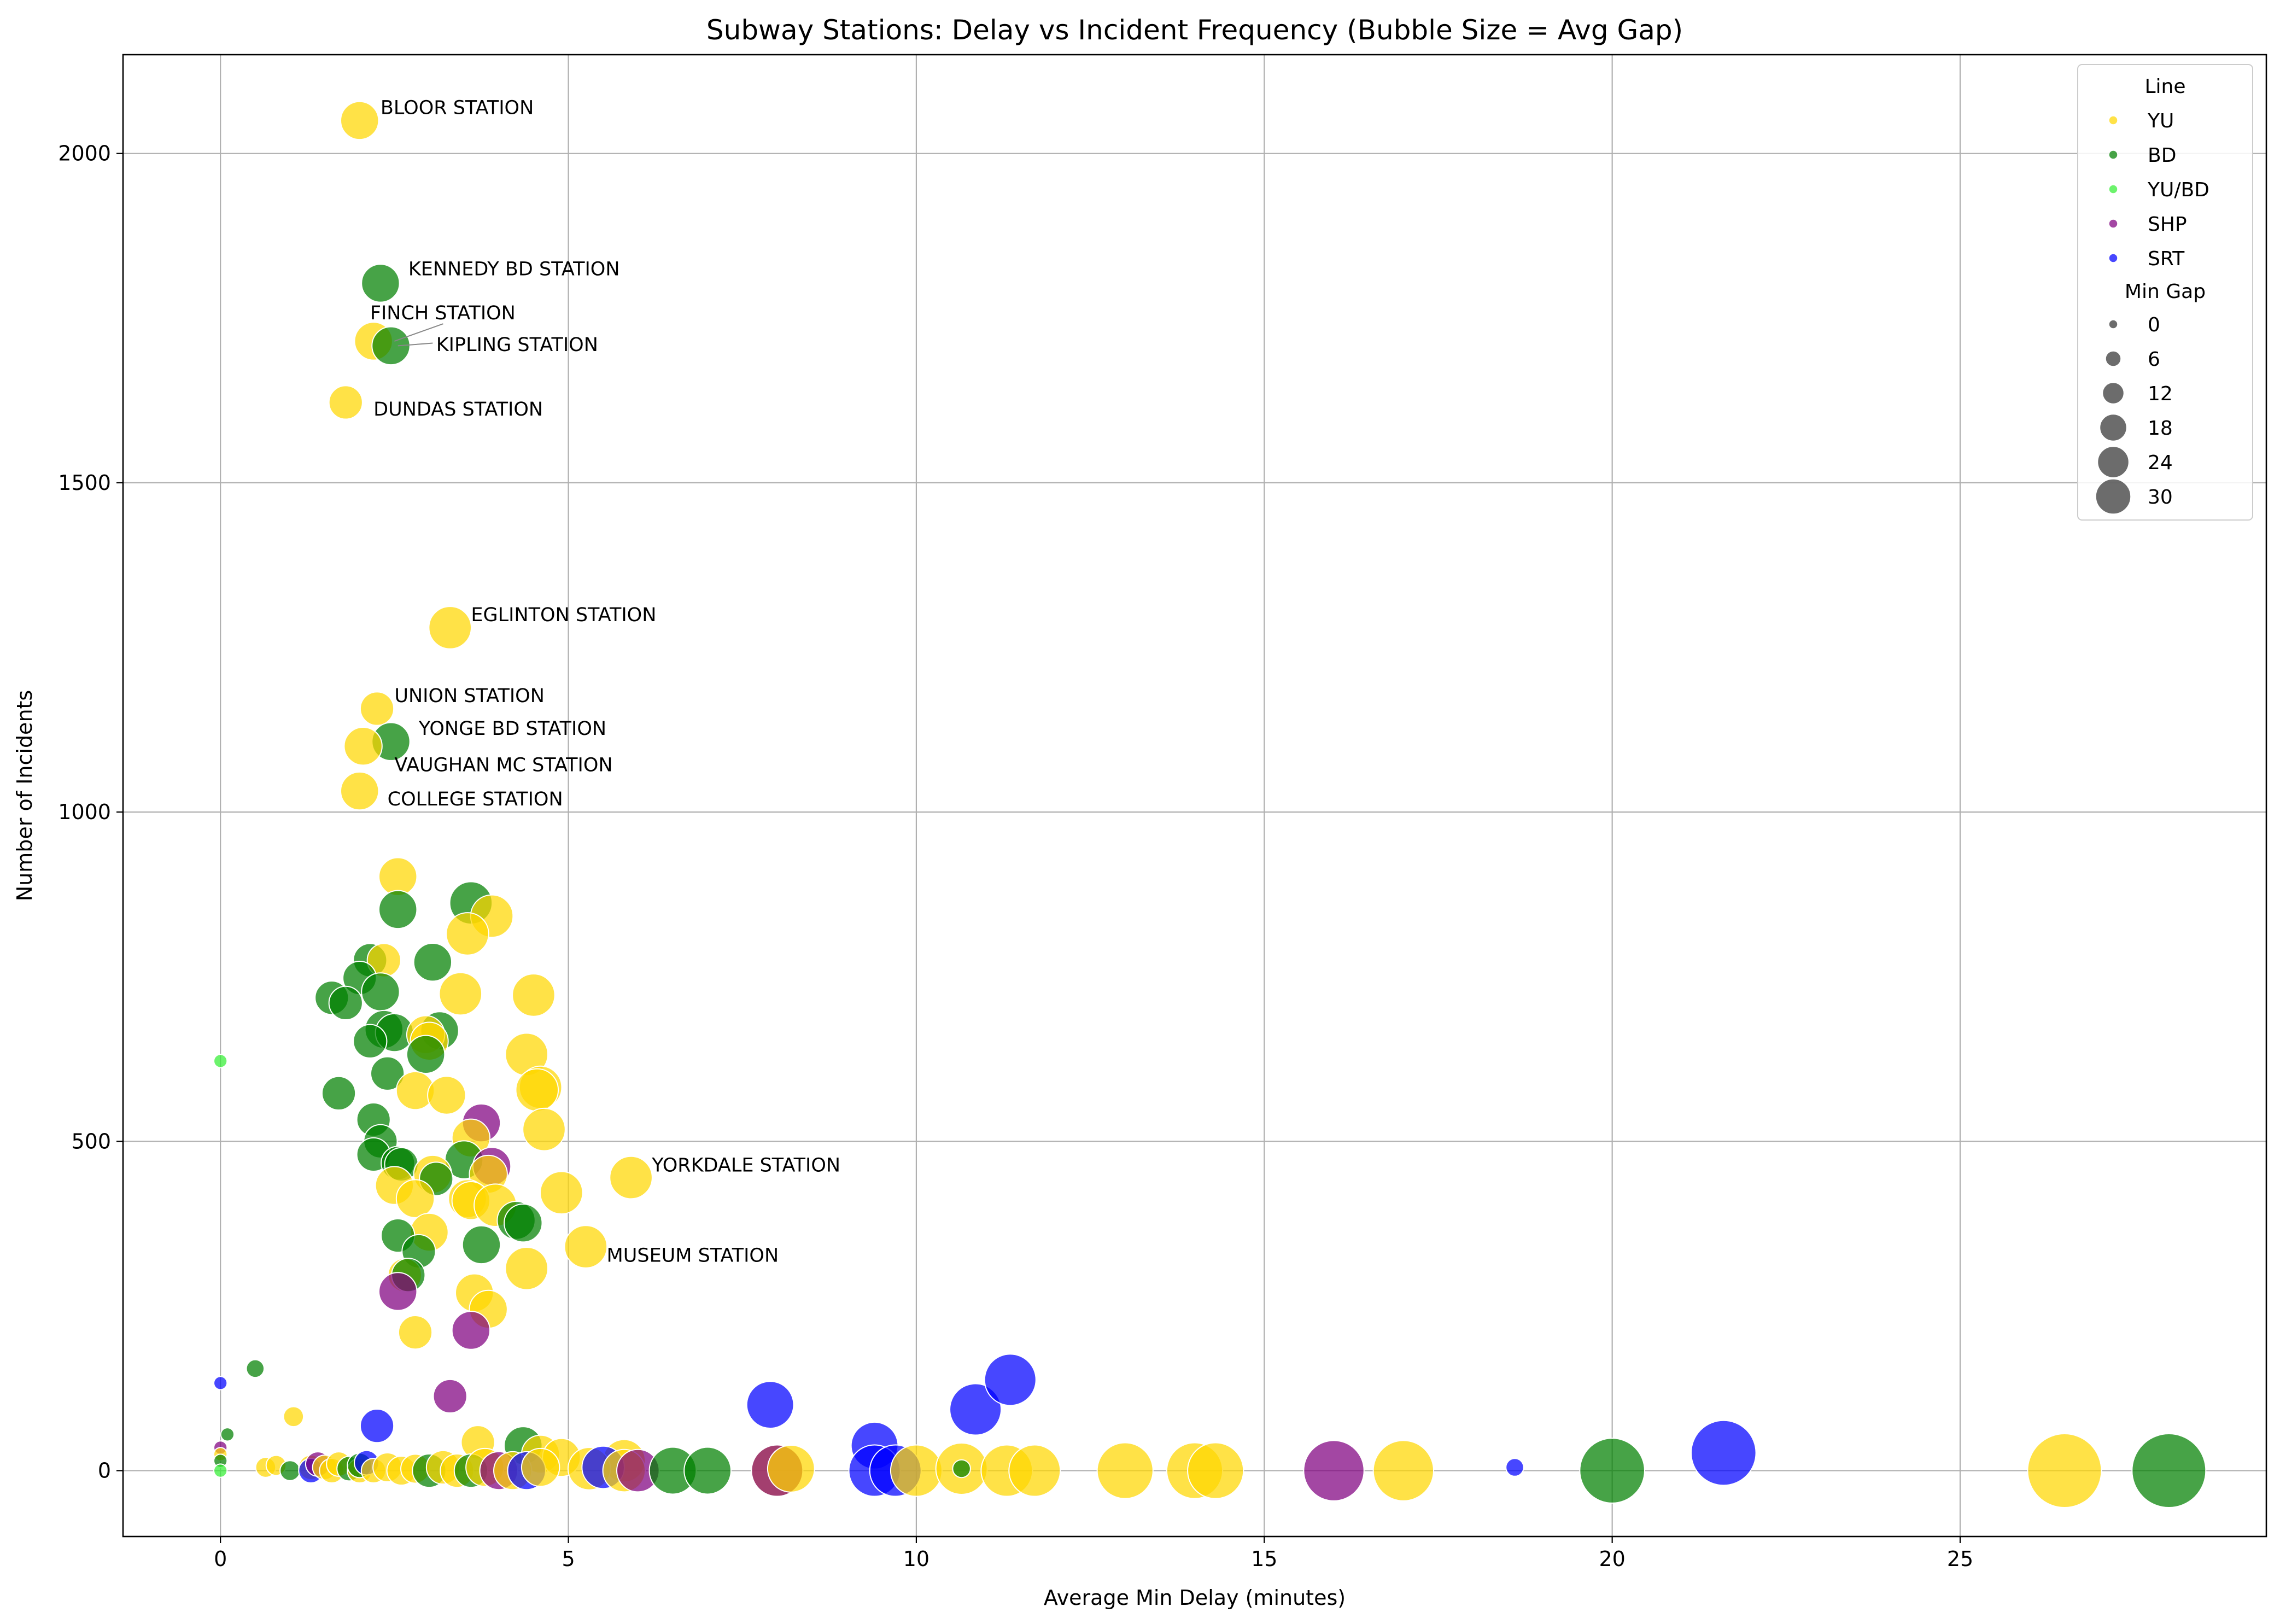 This screenshot has width=2280, height=1624. Describe the element at coordinates (1093, 1554) in the screenshot. I see `x-axis-ticks: 0 5 10 15 20 25` at that location.